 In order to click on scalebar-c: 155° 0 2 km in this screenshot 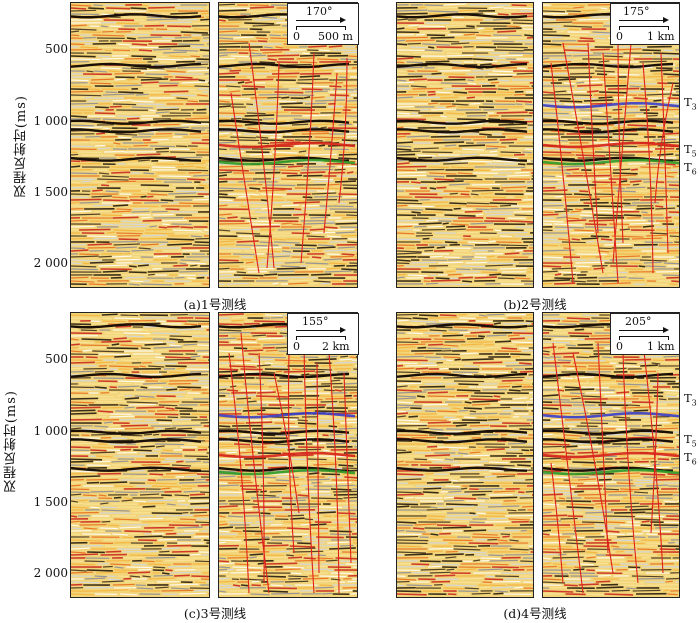, I will do `click(323, 334)`.